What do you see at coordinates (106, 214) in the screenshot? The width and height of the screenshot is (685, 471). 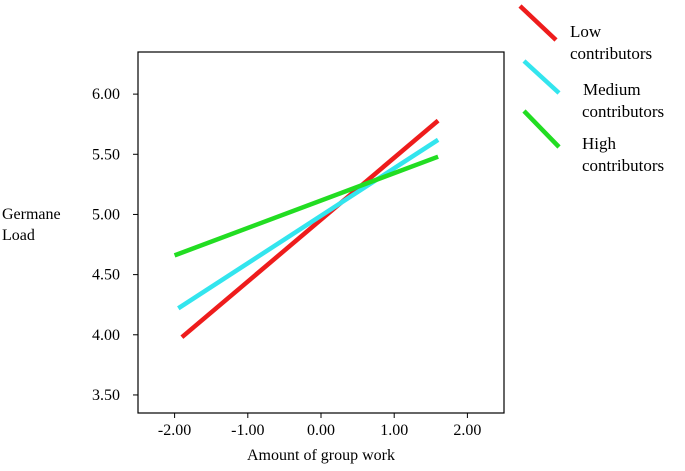 I see `y-tick-label: 5.00` at bounding box center [106, 214].